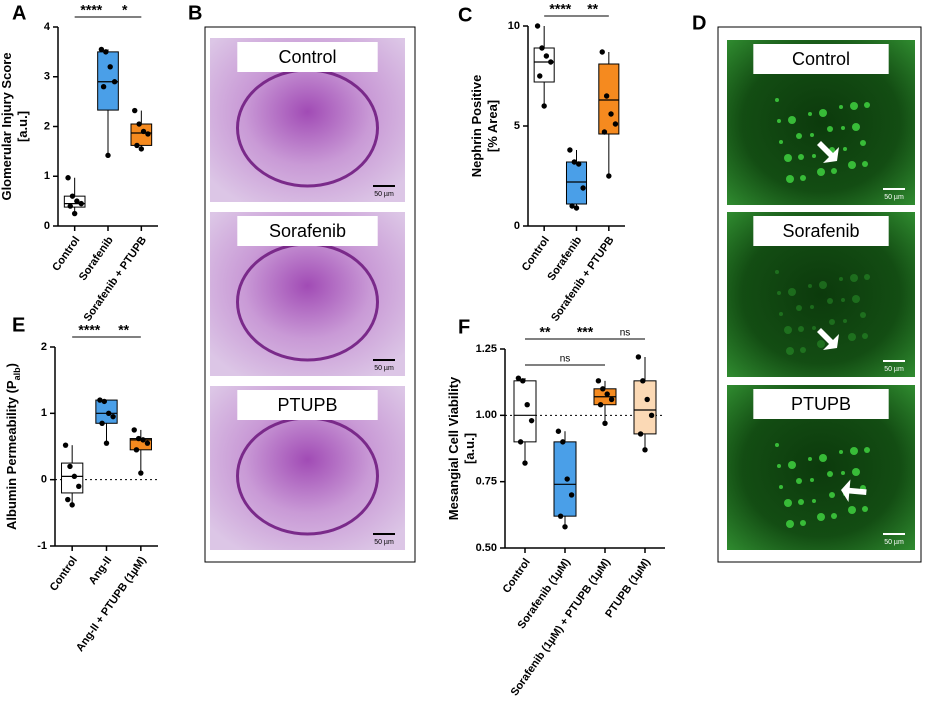  What do you see at coordinates (514, 26) in the screenshot?
I see `y-tick-label: 10` at bounding box center [514, 26].